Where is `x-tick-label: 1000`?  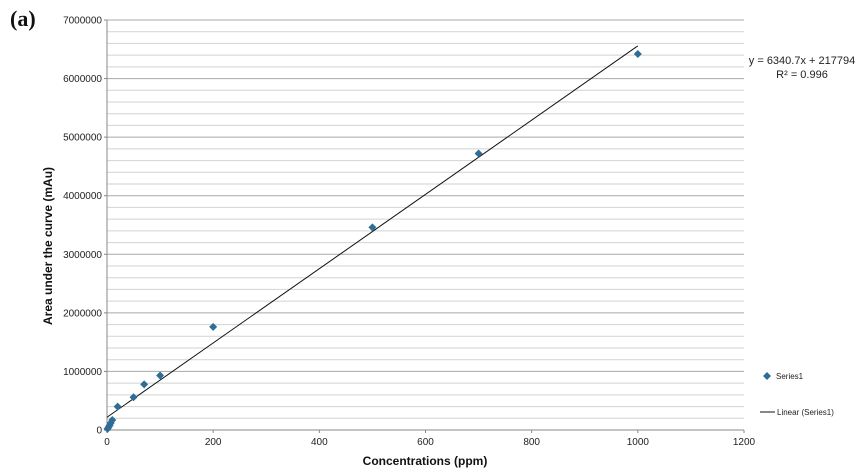
x-tick-label: 1000 is located at coordinates (638, 442).